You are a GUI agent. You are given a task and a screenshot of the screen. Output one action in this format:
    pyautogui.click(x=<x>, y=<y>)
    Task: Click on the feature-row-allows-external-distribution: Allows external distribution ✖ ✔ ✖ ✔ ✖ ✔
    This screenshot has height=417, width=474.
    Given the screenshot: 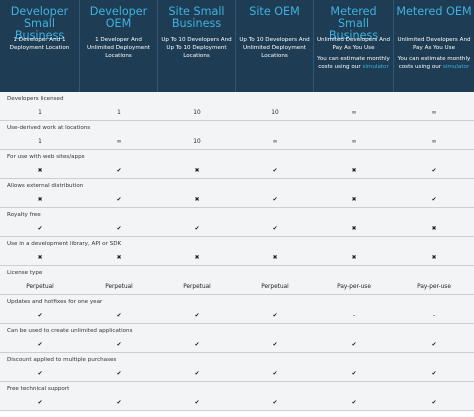 What is the action you would take?
    pyautogui.click(x=237, y=193)
    